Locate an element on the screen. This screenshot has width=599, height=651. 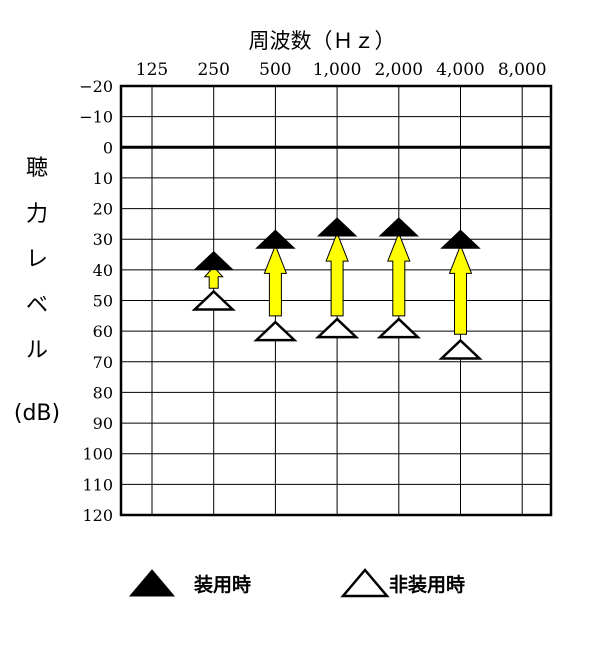
x-tick-labels: 125 250 500 1,000 2,000 4,000 8,000 is located at coordinates (341, 70).